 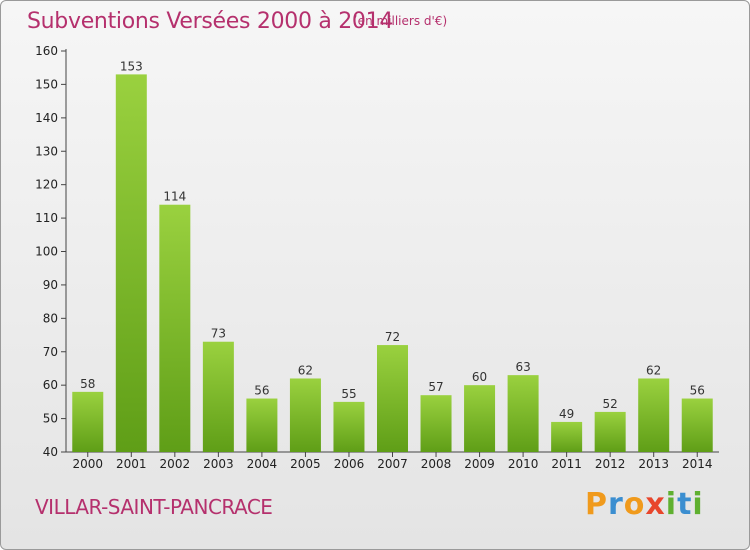 I want to click on x-tick-label: 2013, so click(x=653, y=464).